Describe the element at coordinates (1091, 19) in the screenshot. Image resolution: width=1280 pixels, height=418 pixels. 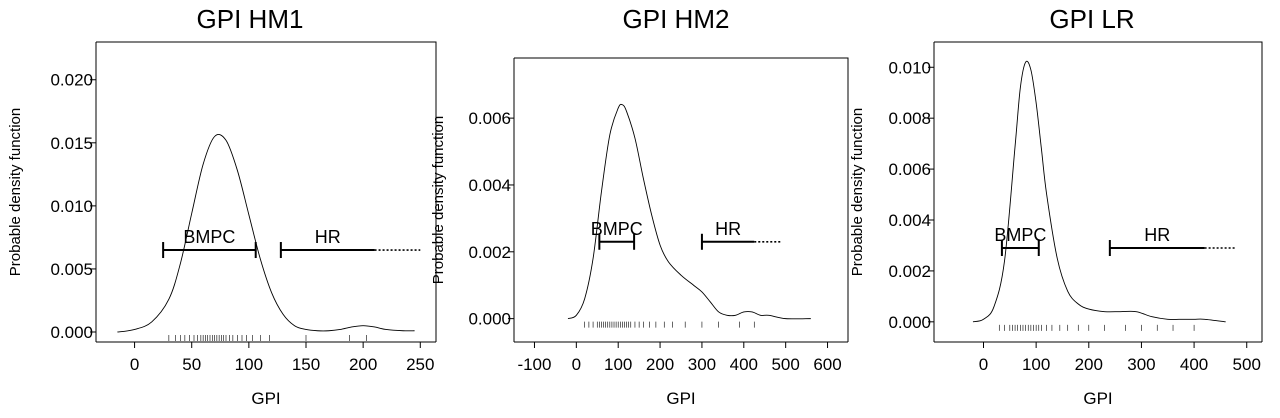
I see `chart-title: GPI LR` at that location.